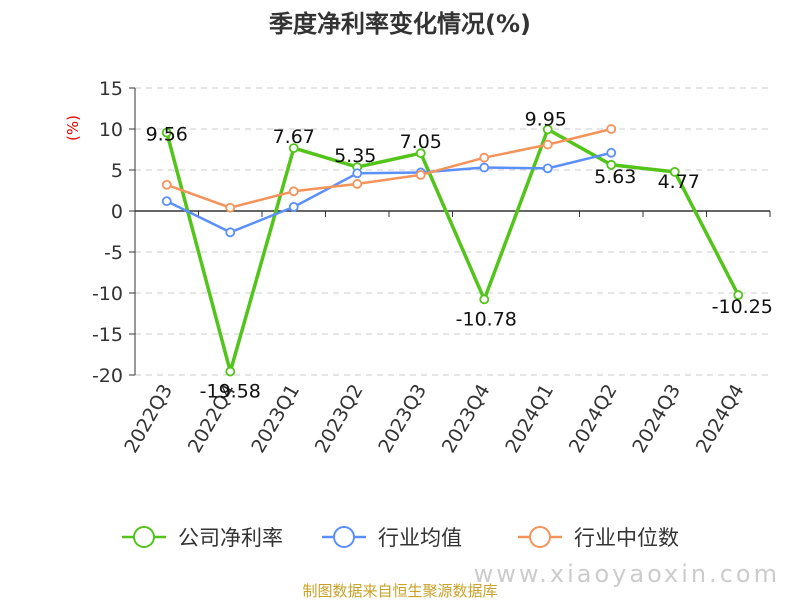  Describe the element at coordinates (399, 591) in the screenshot. I see `source-note: 制图数据来自恒生聚源数据库` at that location.